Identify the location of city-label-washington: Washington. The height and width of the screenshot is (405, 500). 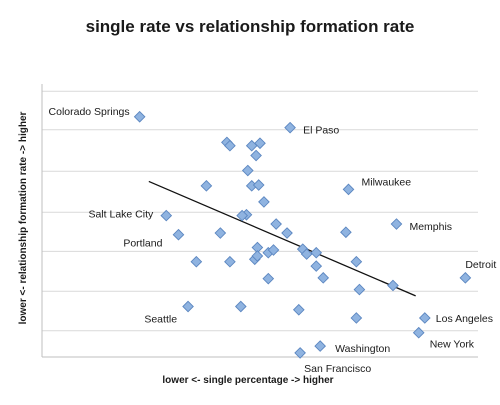
(362, 349).